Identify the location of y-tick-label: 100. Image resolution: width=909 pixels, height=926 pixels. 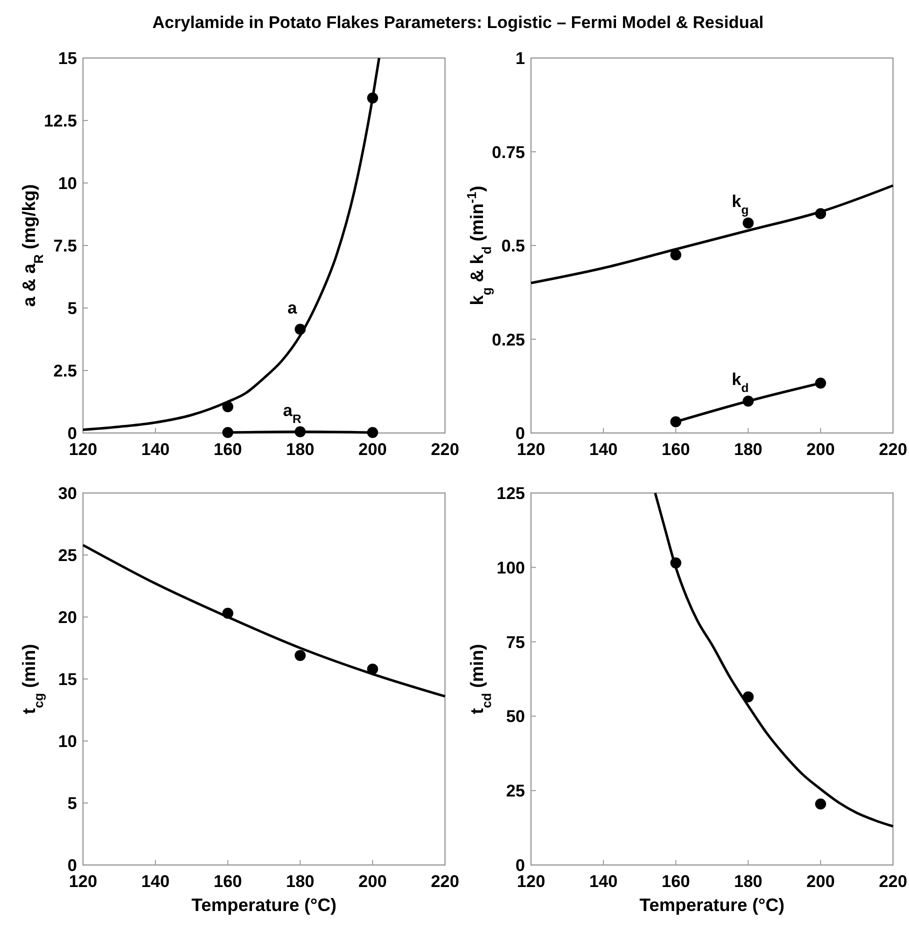
(510, 568).